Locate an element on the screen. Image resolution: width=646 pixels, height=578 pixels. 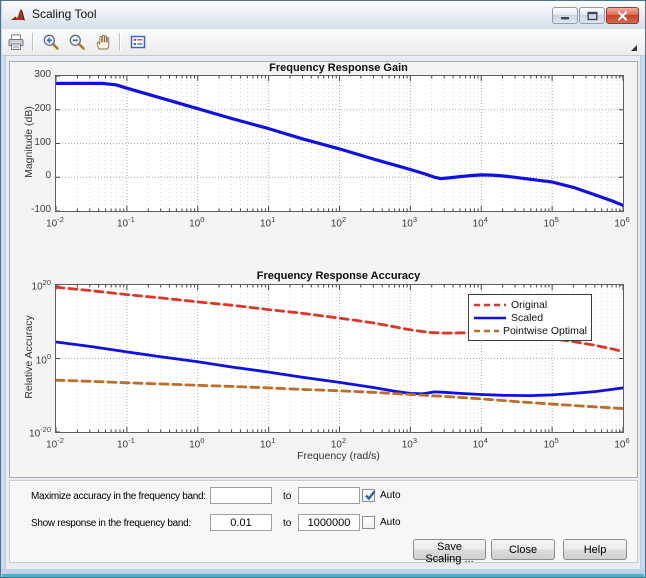
y-tick-label: 0 is located at coordinates (48, 176).